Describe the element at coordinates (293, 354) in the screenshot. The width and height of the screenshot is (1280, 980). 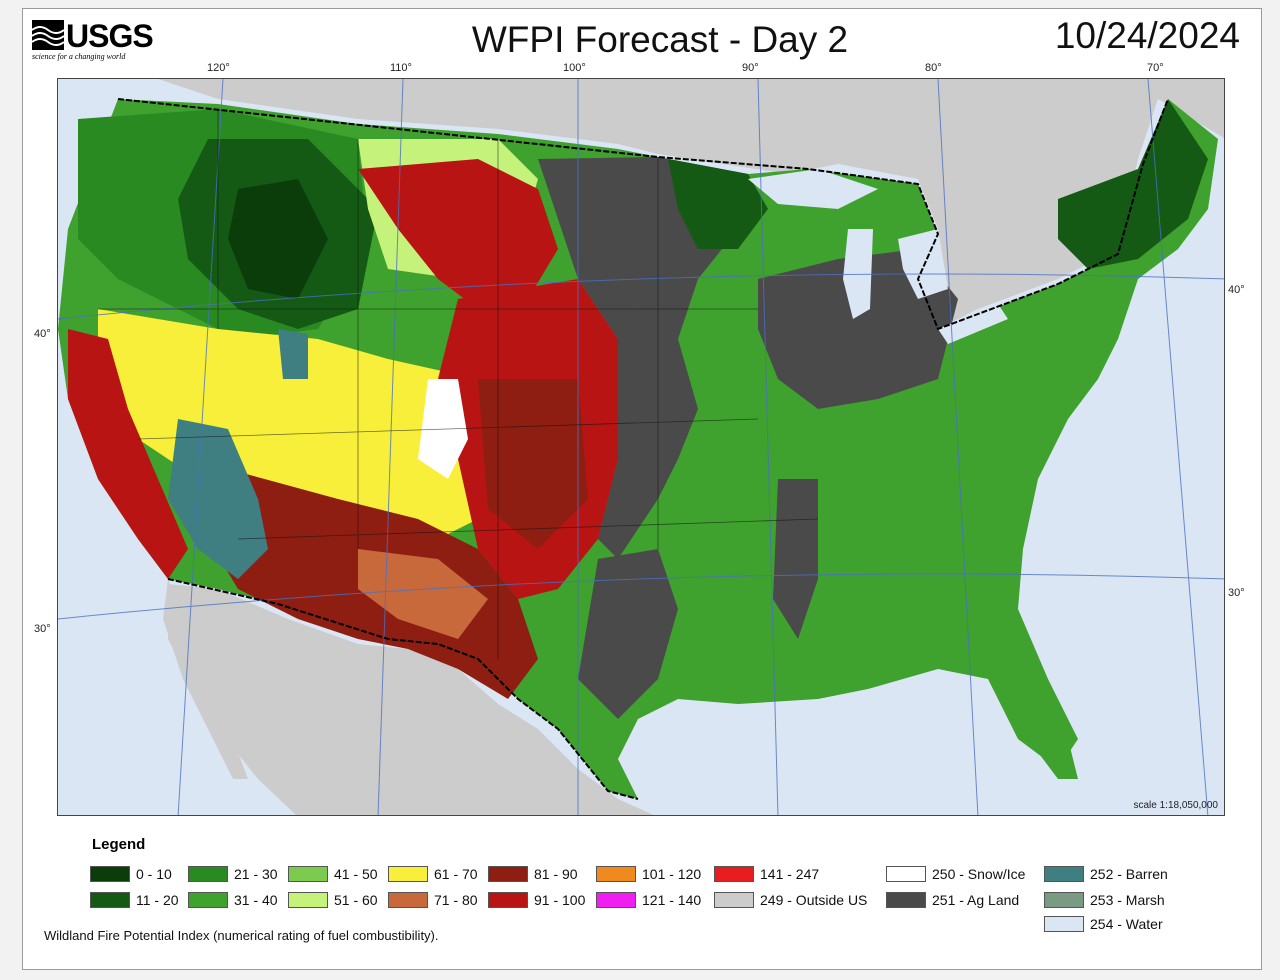
I see `barren-utah` at that location.